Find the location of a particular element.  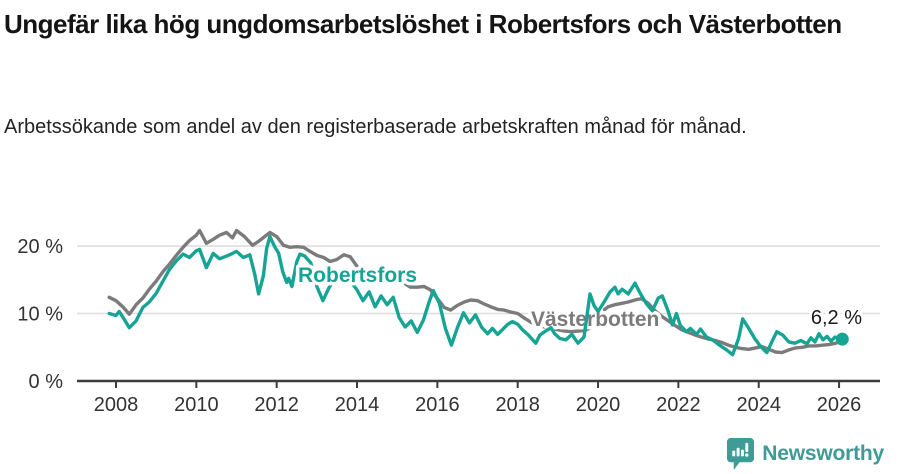

series-label-robertsfors: Robertsfors is located at coordinates (357, 275).